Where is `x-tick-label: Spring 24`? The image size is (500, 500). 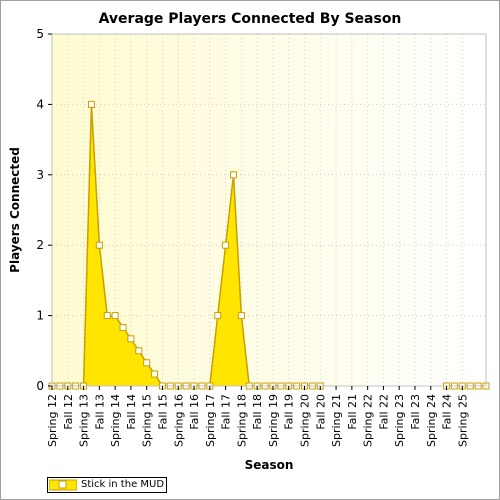 x-tick-label: Spring 24 is located at coordinates (431, 420).